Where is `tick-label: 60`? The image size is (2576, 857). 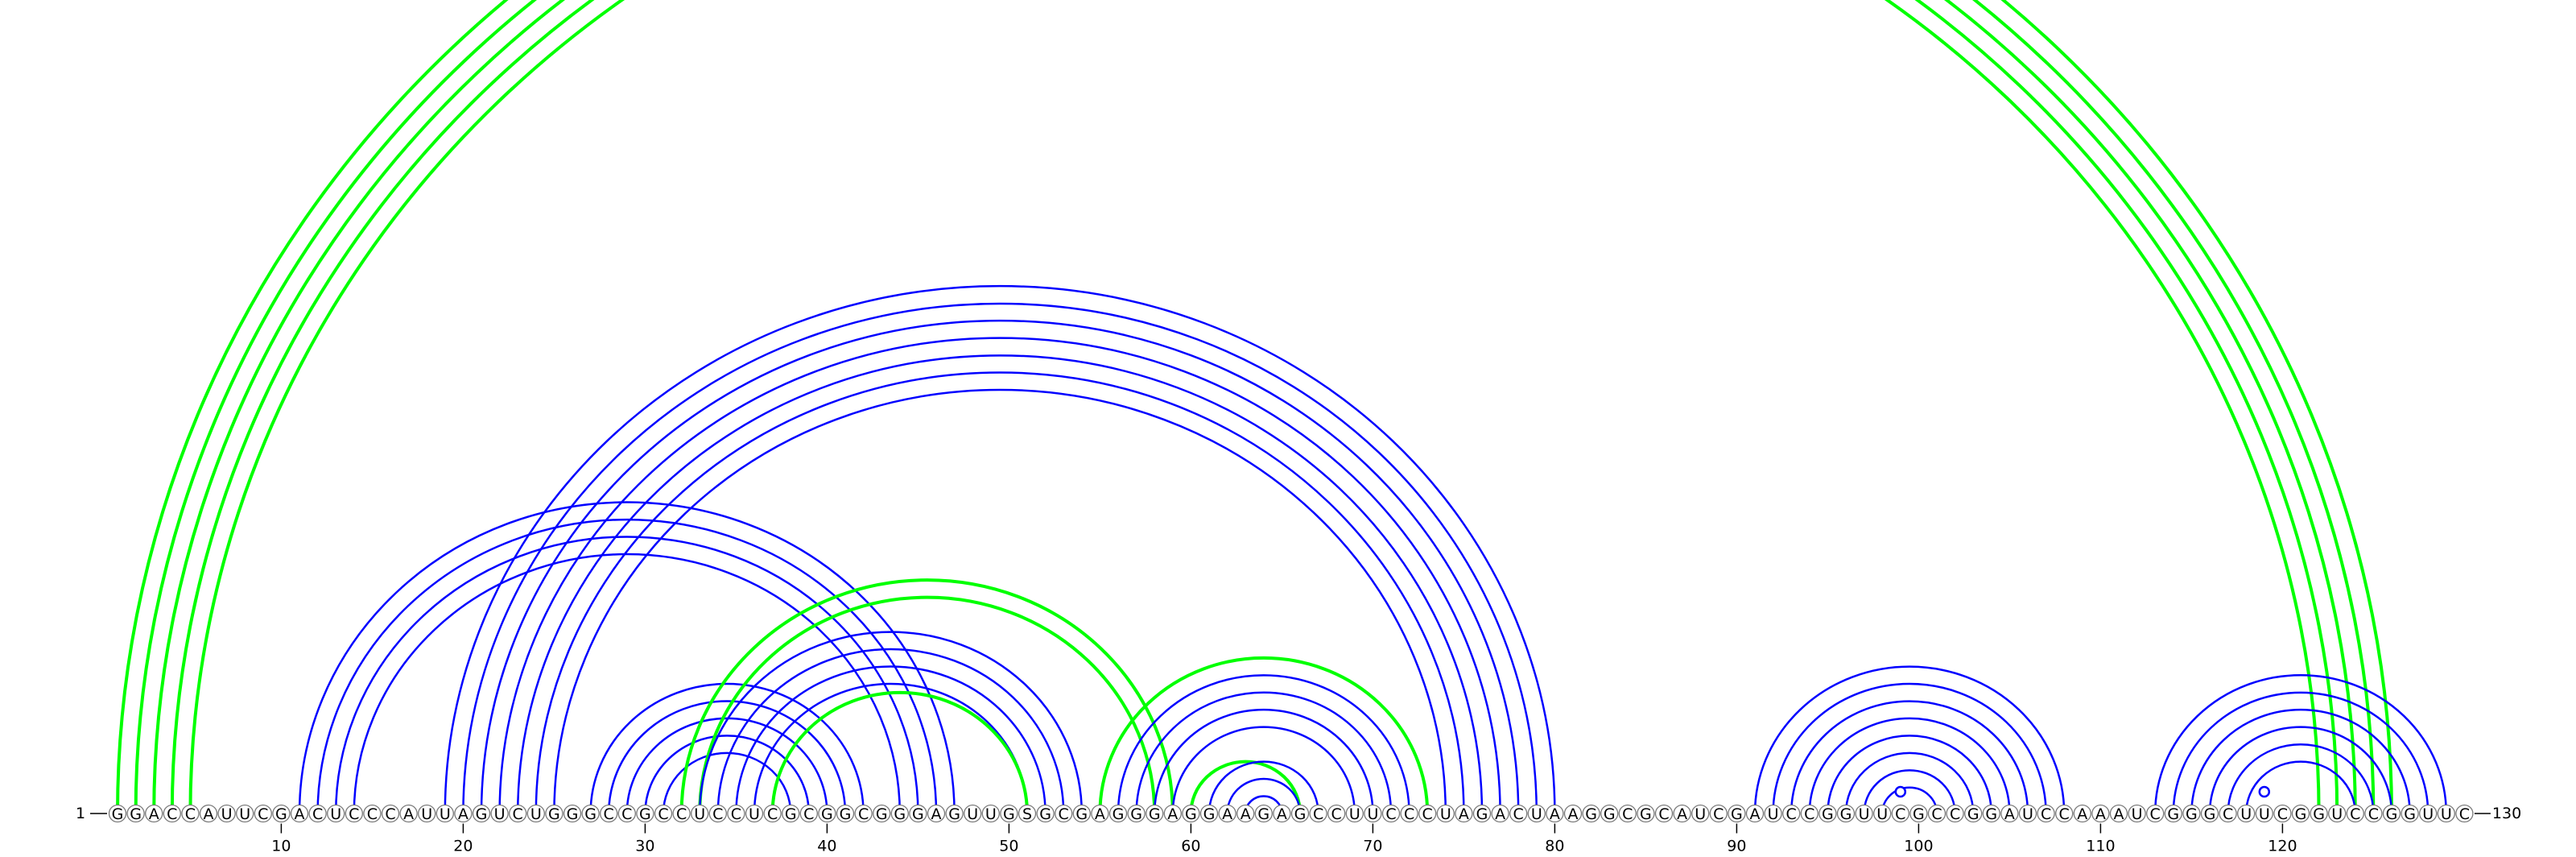
tick-label: 60 is located at coordinates (1190, 846).